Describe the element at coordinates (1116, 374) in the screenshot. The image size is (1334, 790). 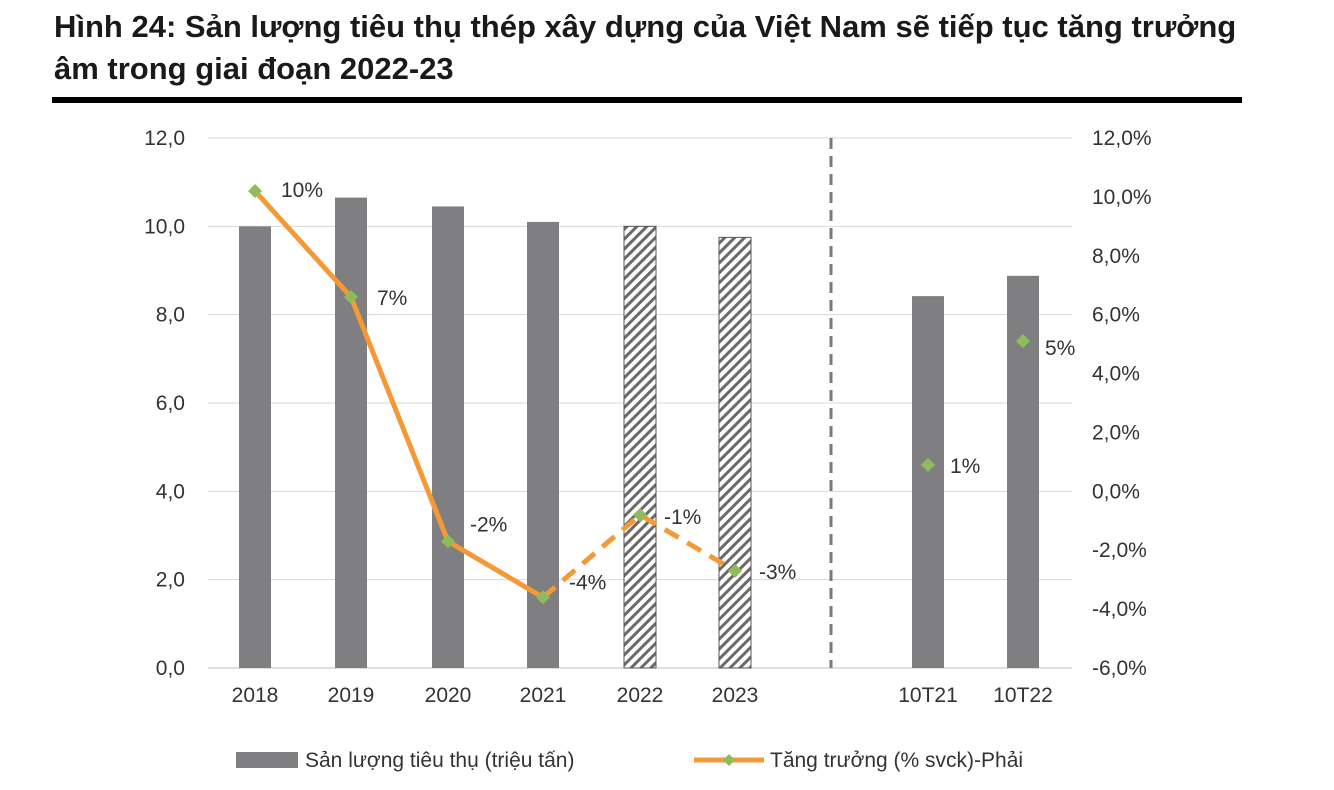
I see `right-axis-tick-label: 4,0%` at that location.